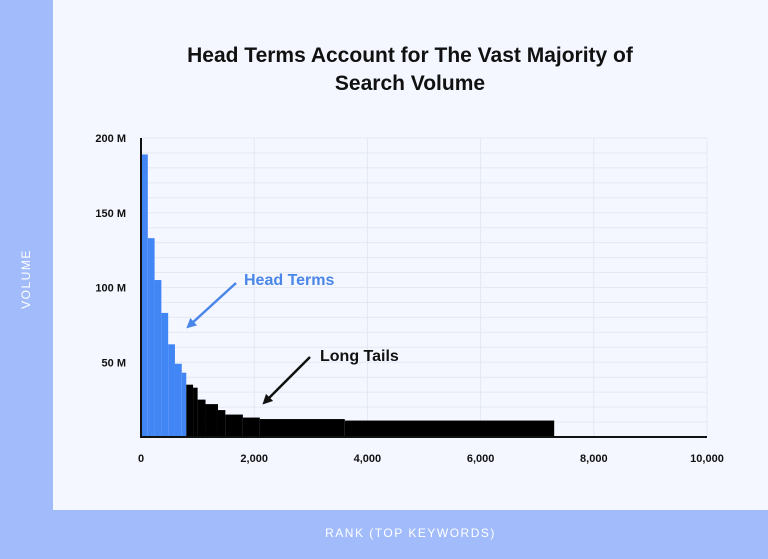  I want to click on x-axis-label: RANK (TOP KEYWORDS), so click(410, 533).